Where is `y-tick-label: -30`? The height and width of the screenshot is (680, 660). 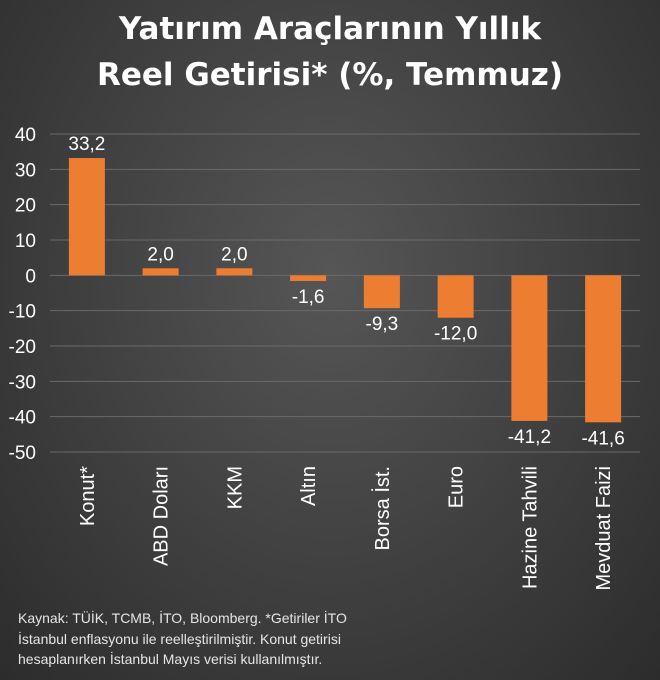 y-tick-label: -30 is located at coordinates (22, 382).